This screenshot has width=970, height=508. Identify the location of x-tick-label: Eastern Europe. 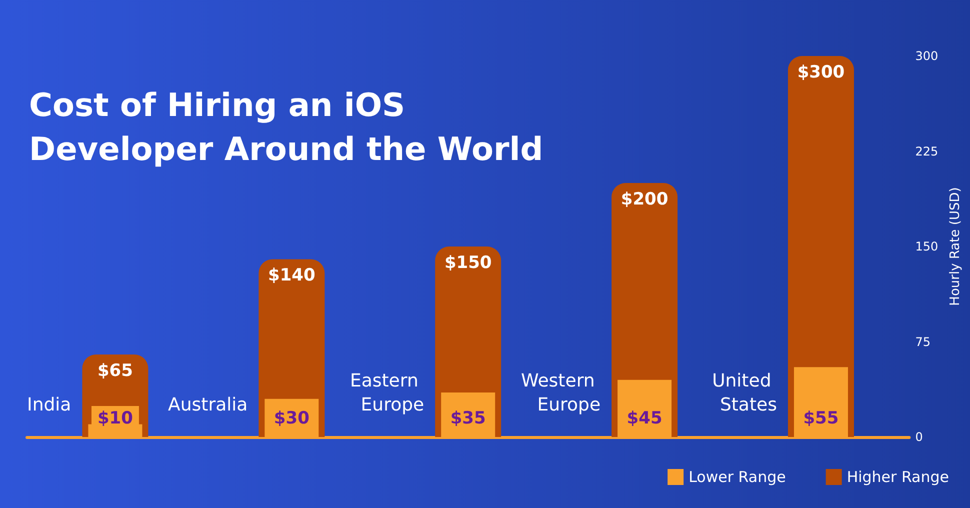
(387, 393).